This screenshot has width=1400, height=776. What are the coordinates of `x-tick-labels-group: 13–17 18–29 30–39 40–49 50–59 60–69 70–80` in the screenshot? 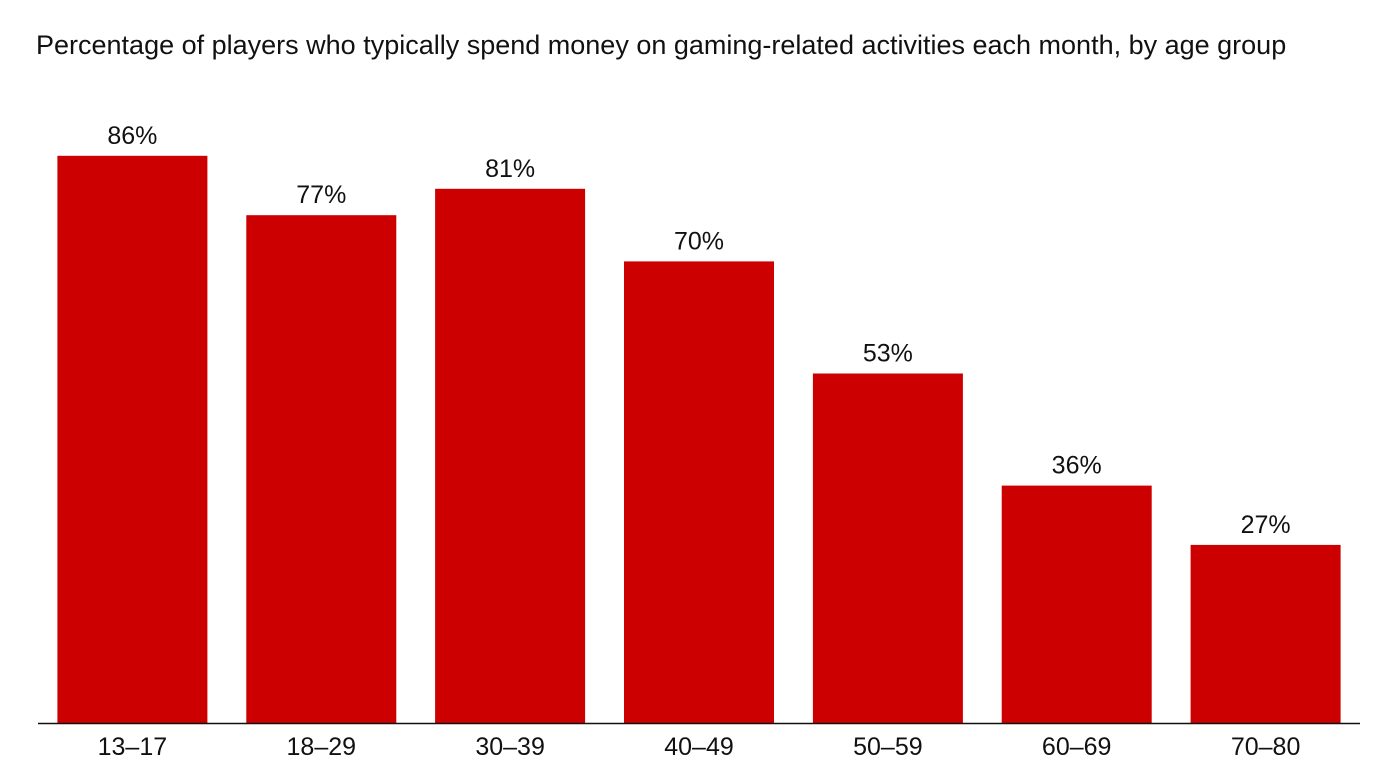 It's located at (699, 747).